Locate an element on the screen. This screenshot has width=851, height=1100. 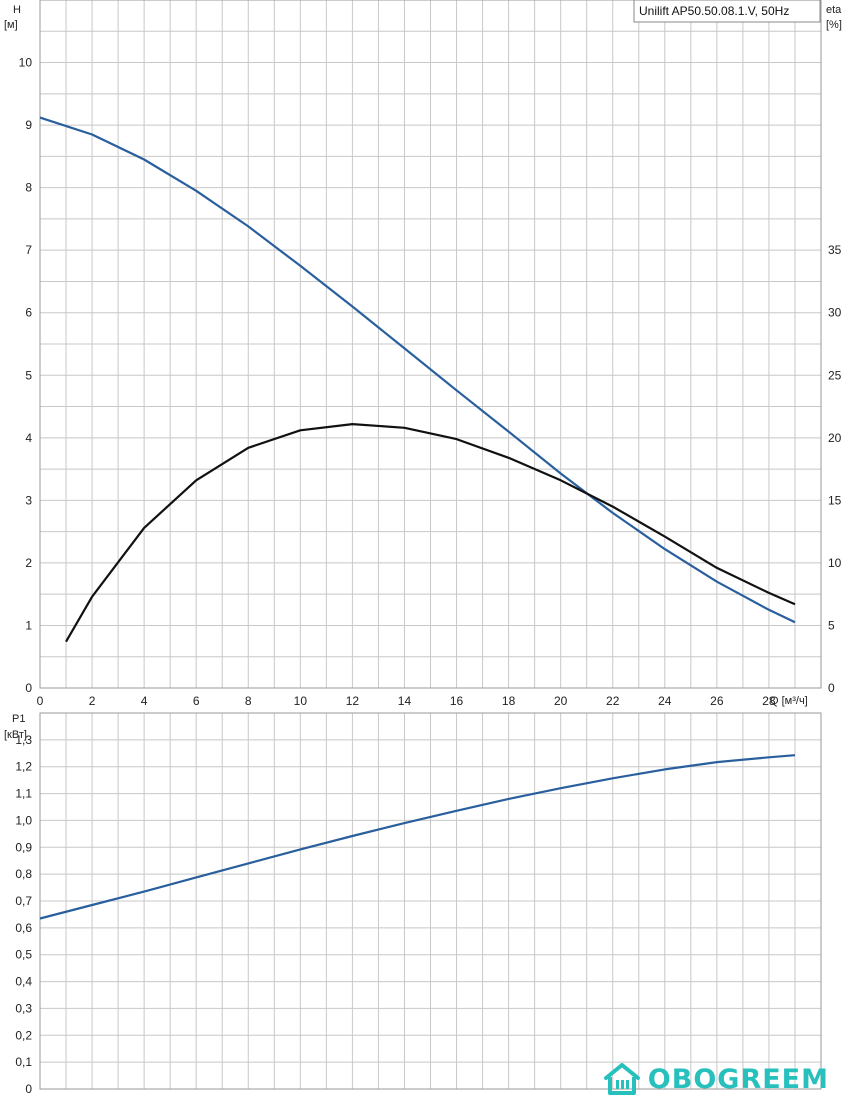
x-tick-label: 14 is located at coordinates (405, 701).